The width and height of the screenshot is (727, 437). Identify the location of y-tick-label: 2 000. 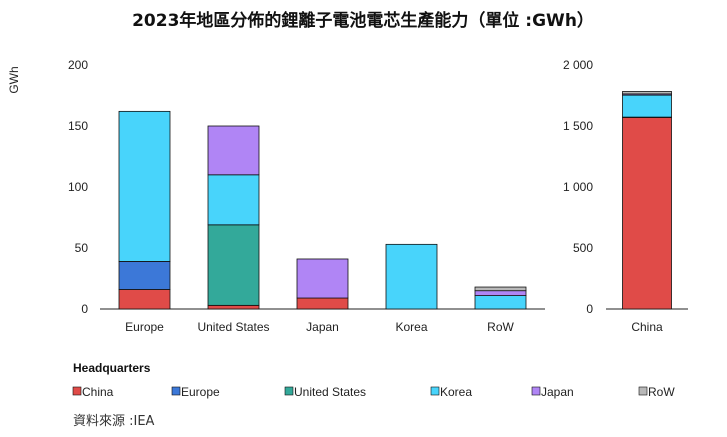
(578, 65).